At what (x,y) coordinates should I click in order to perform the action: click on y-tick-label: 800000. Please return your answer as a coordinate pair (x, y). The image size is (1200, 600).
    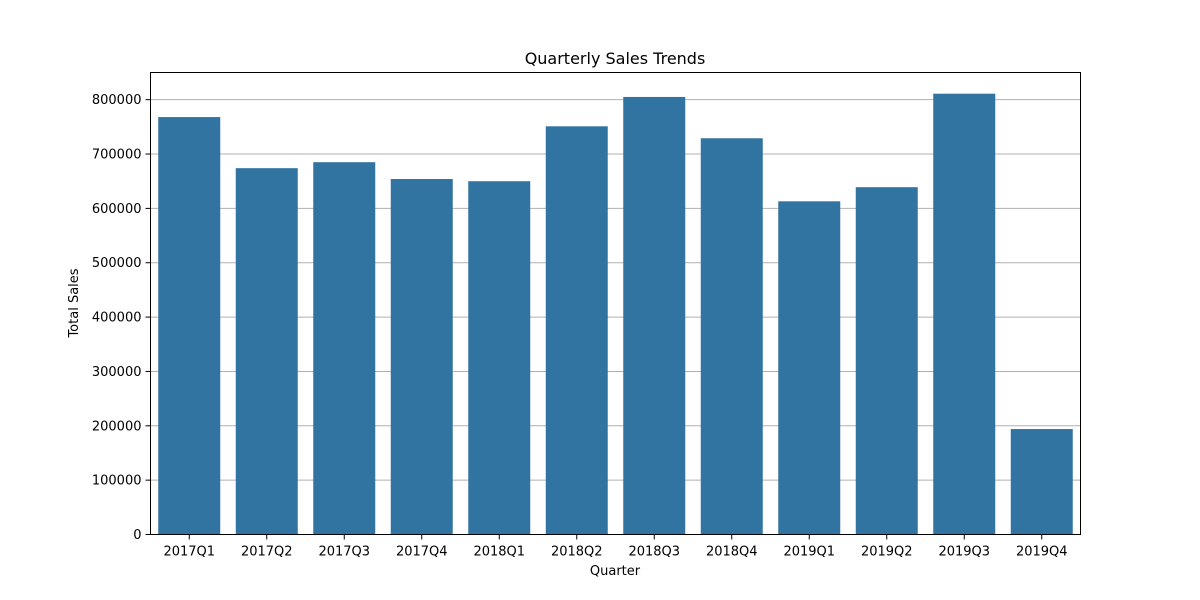
    Looking at the image, I should click on (117, 100).